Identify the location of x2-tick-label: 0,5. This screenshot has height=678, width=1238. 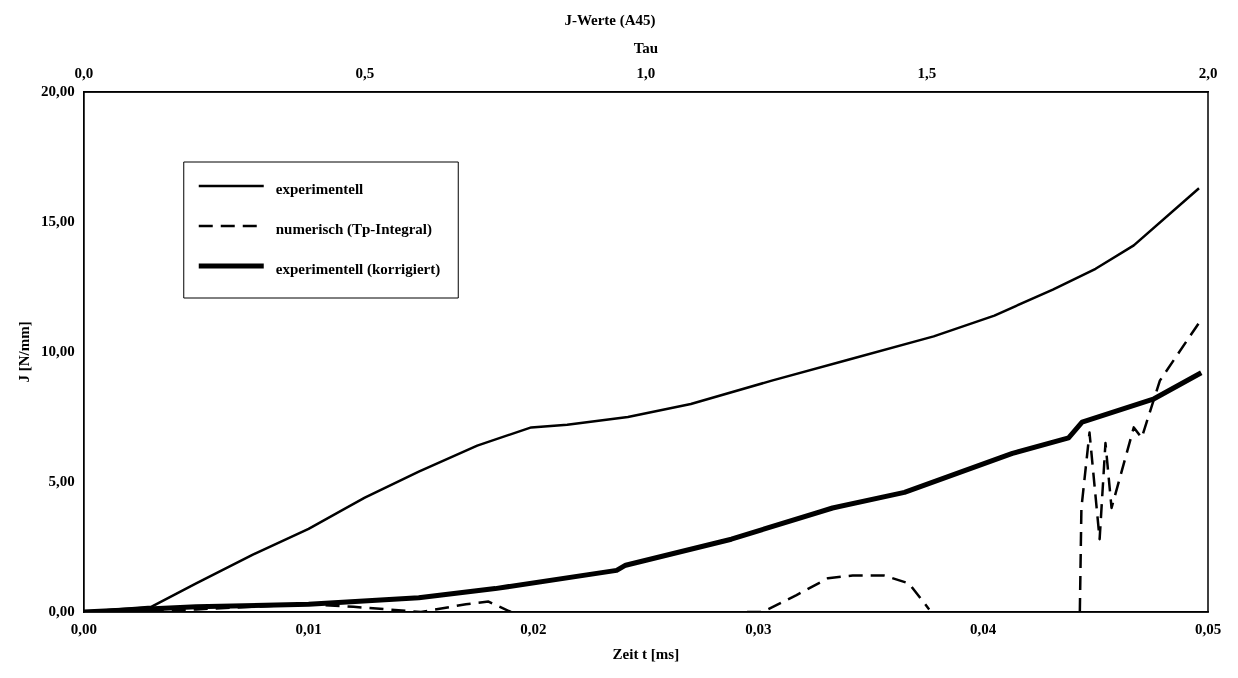
(365, 72).